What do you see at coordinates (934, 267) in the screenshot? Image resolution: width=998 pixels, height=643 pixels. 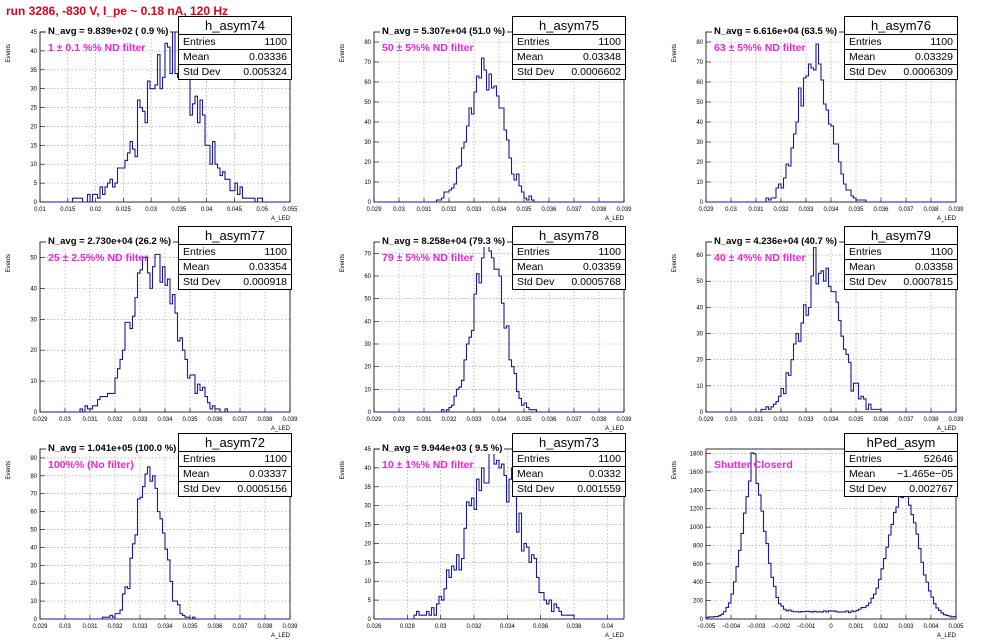 I see `mean-value: 0.03358` at bounding box center [934, 267].